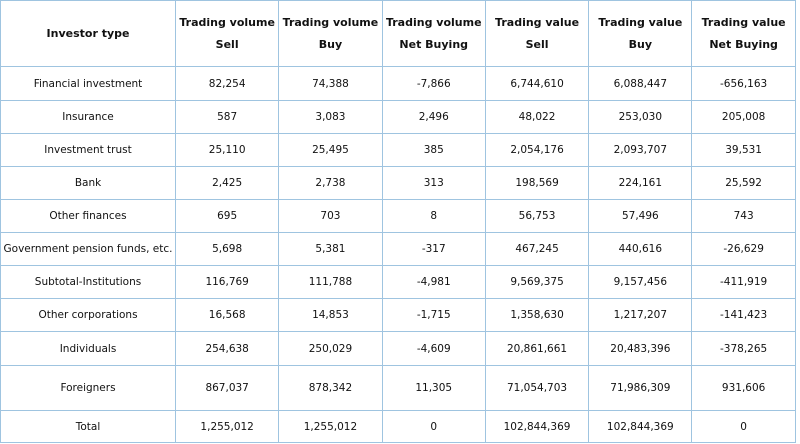 The image size is (800, 444). What do you see at coordinates (743, 249) in the screenshot?
I see `cell-value: -26,629` at bounding box center [743, 249].